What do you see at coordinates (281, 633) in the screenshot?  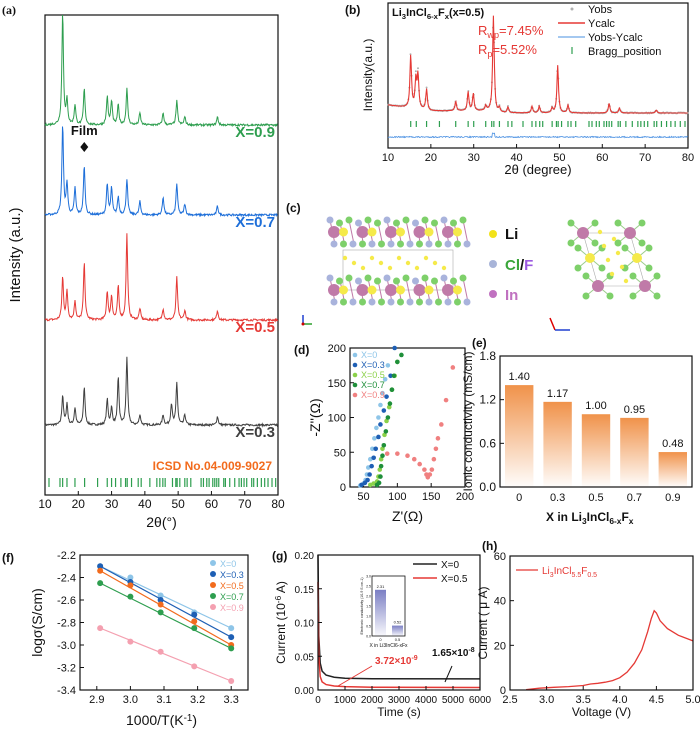 I see `text-span: Current (10` at bounding box center [281, 633].